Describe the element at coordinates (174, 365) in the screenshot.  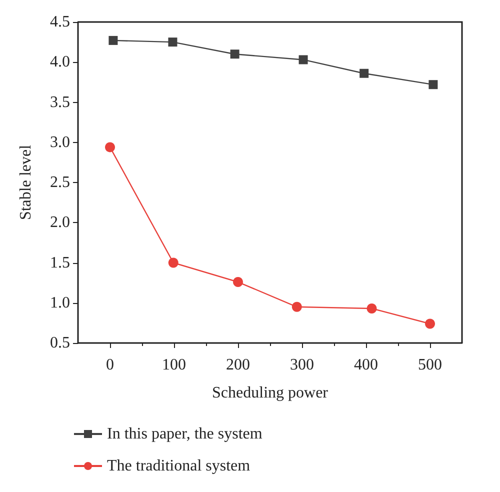
I see `x-tick-label: 100` at that location.